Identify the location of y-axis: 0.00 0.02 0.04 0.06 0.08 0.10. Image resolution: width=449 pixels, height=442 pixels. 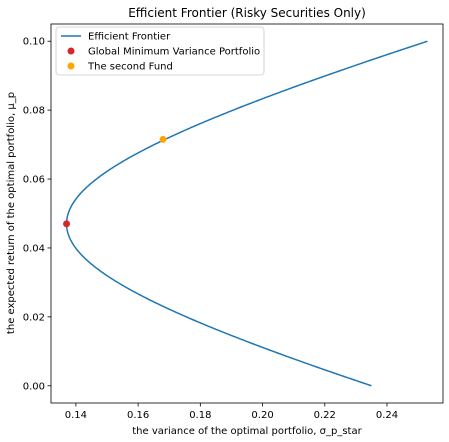
(37, 214).